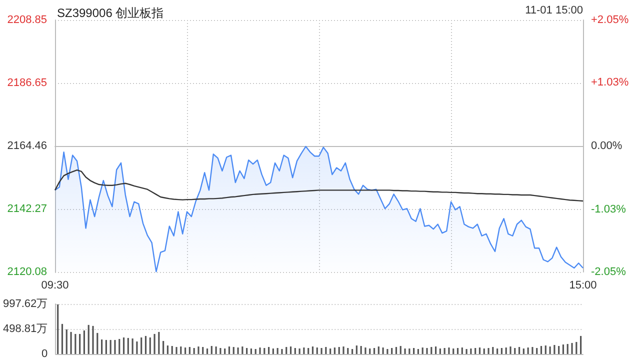 This screenshot has height=360, width=640. I want to click on y2-tick-label: +2.05%, so click(610, 20).